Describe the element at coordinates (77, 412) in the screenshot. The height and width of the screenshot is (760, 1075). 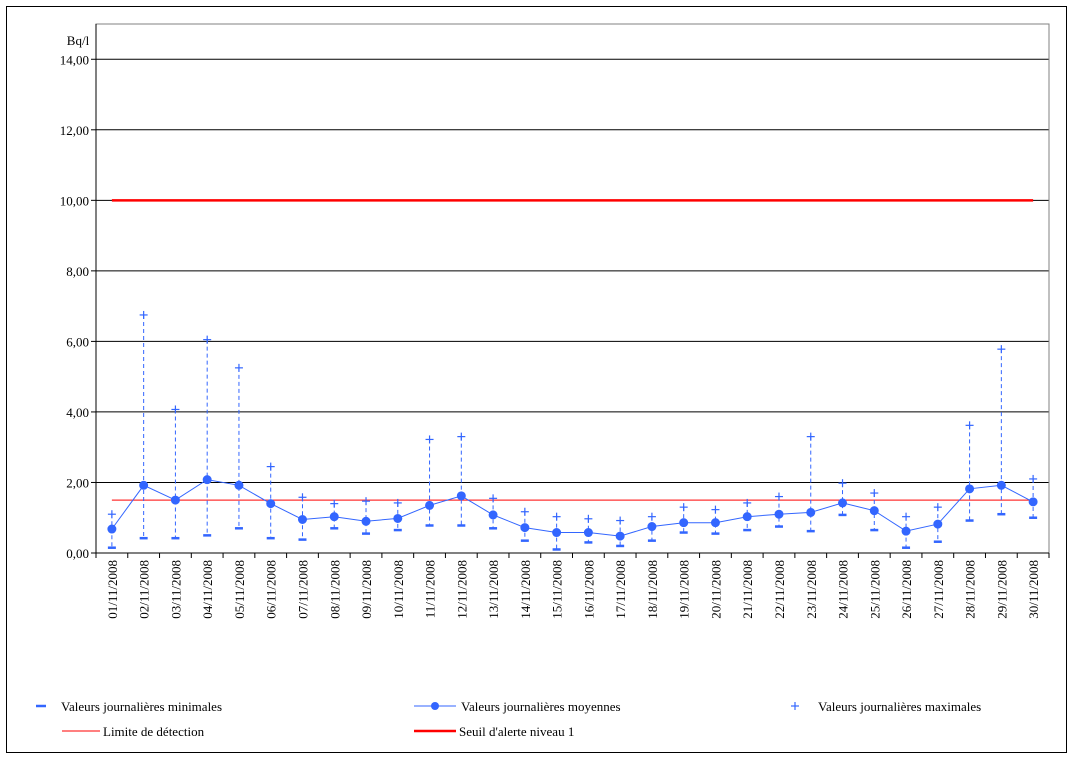
I see `y-tick-label: 4,00` at that location.